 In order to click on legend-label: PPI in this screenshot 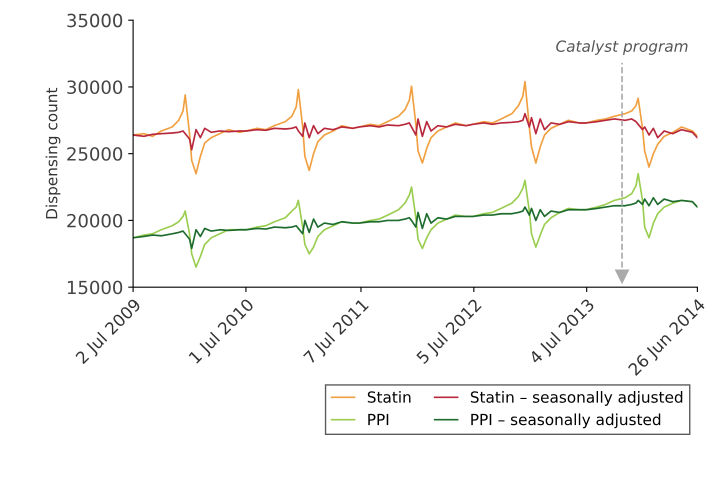, I will do `click(378, 420)`.